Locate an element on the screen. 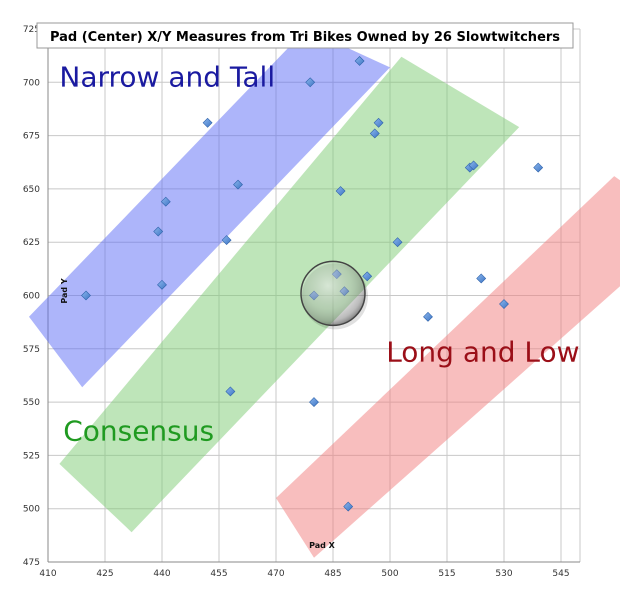 The image size is (620, 600). x-tick-label: 455 is located at coordinates (218, 574).